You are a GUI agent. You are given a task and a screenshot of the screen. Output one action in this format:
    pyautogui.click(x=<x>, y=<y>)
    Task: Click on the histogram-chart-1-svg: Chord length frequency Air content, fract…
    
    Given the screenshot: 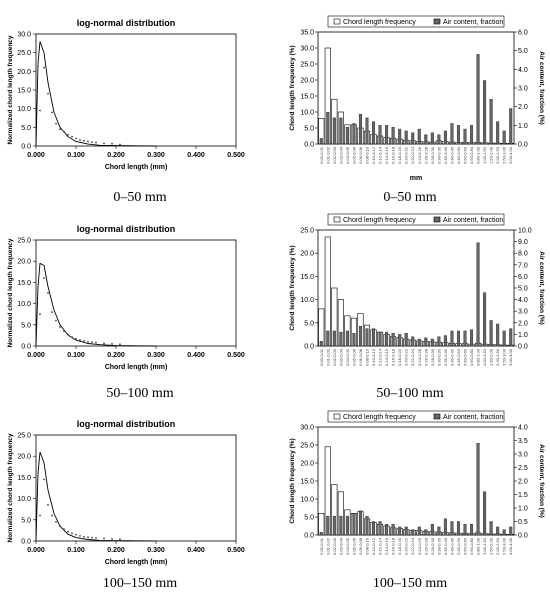 What is the action you would take?
    pyautogui.click(x=417, y=98)
    